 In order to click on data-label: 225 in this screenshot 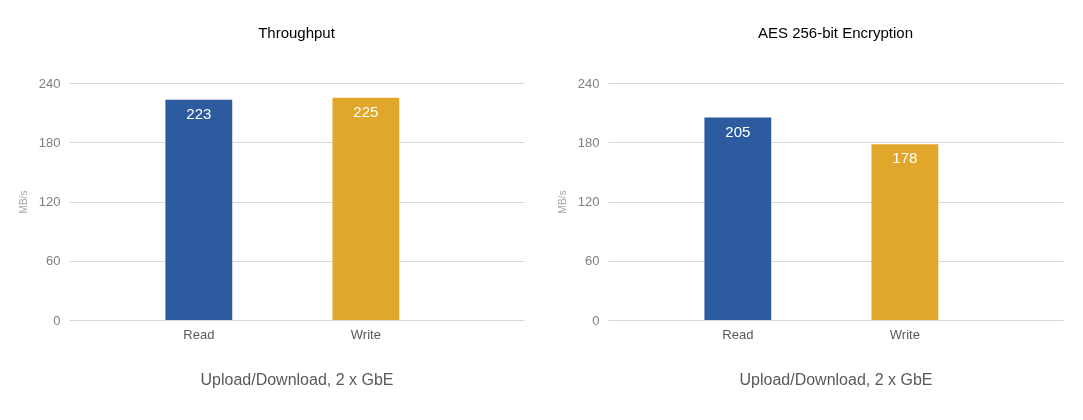, I will do `click(366, 111)`.